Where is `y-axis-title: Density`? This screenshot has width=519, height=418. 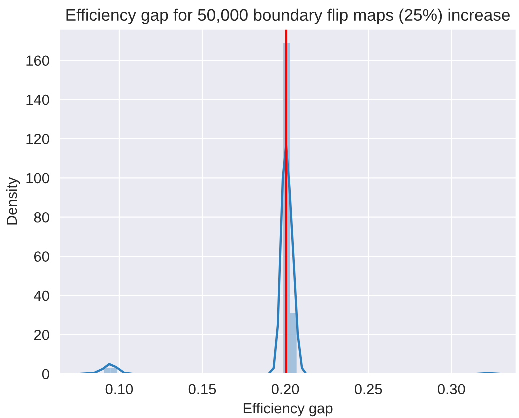 y-axis-title: Density is located at coordinates (13, 201).